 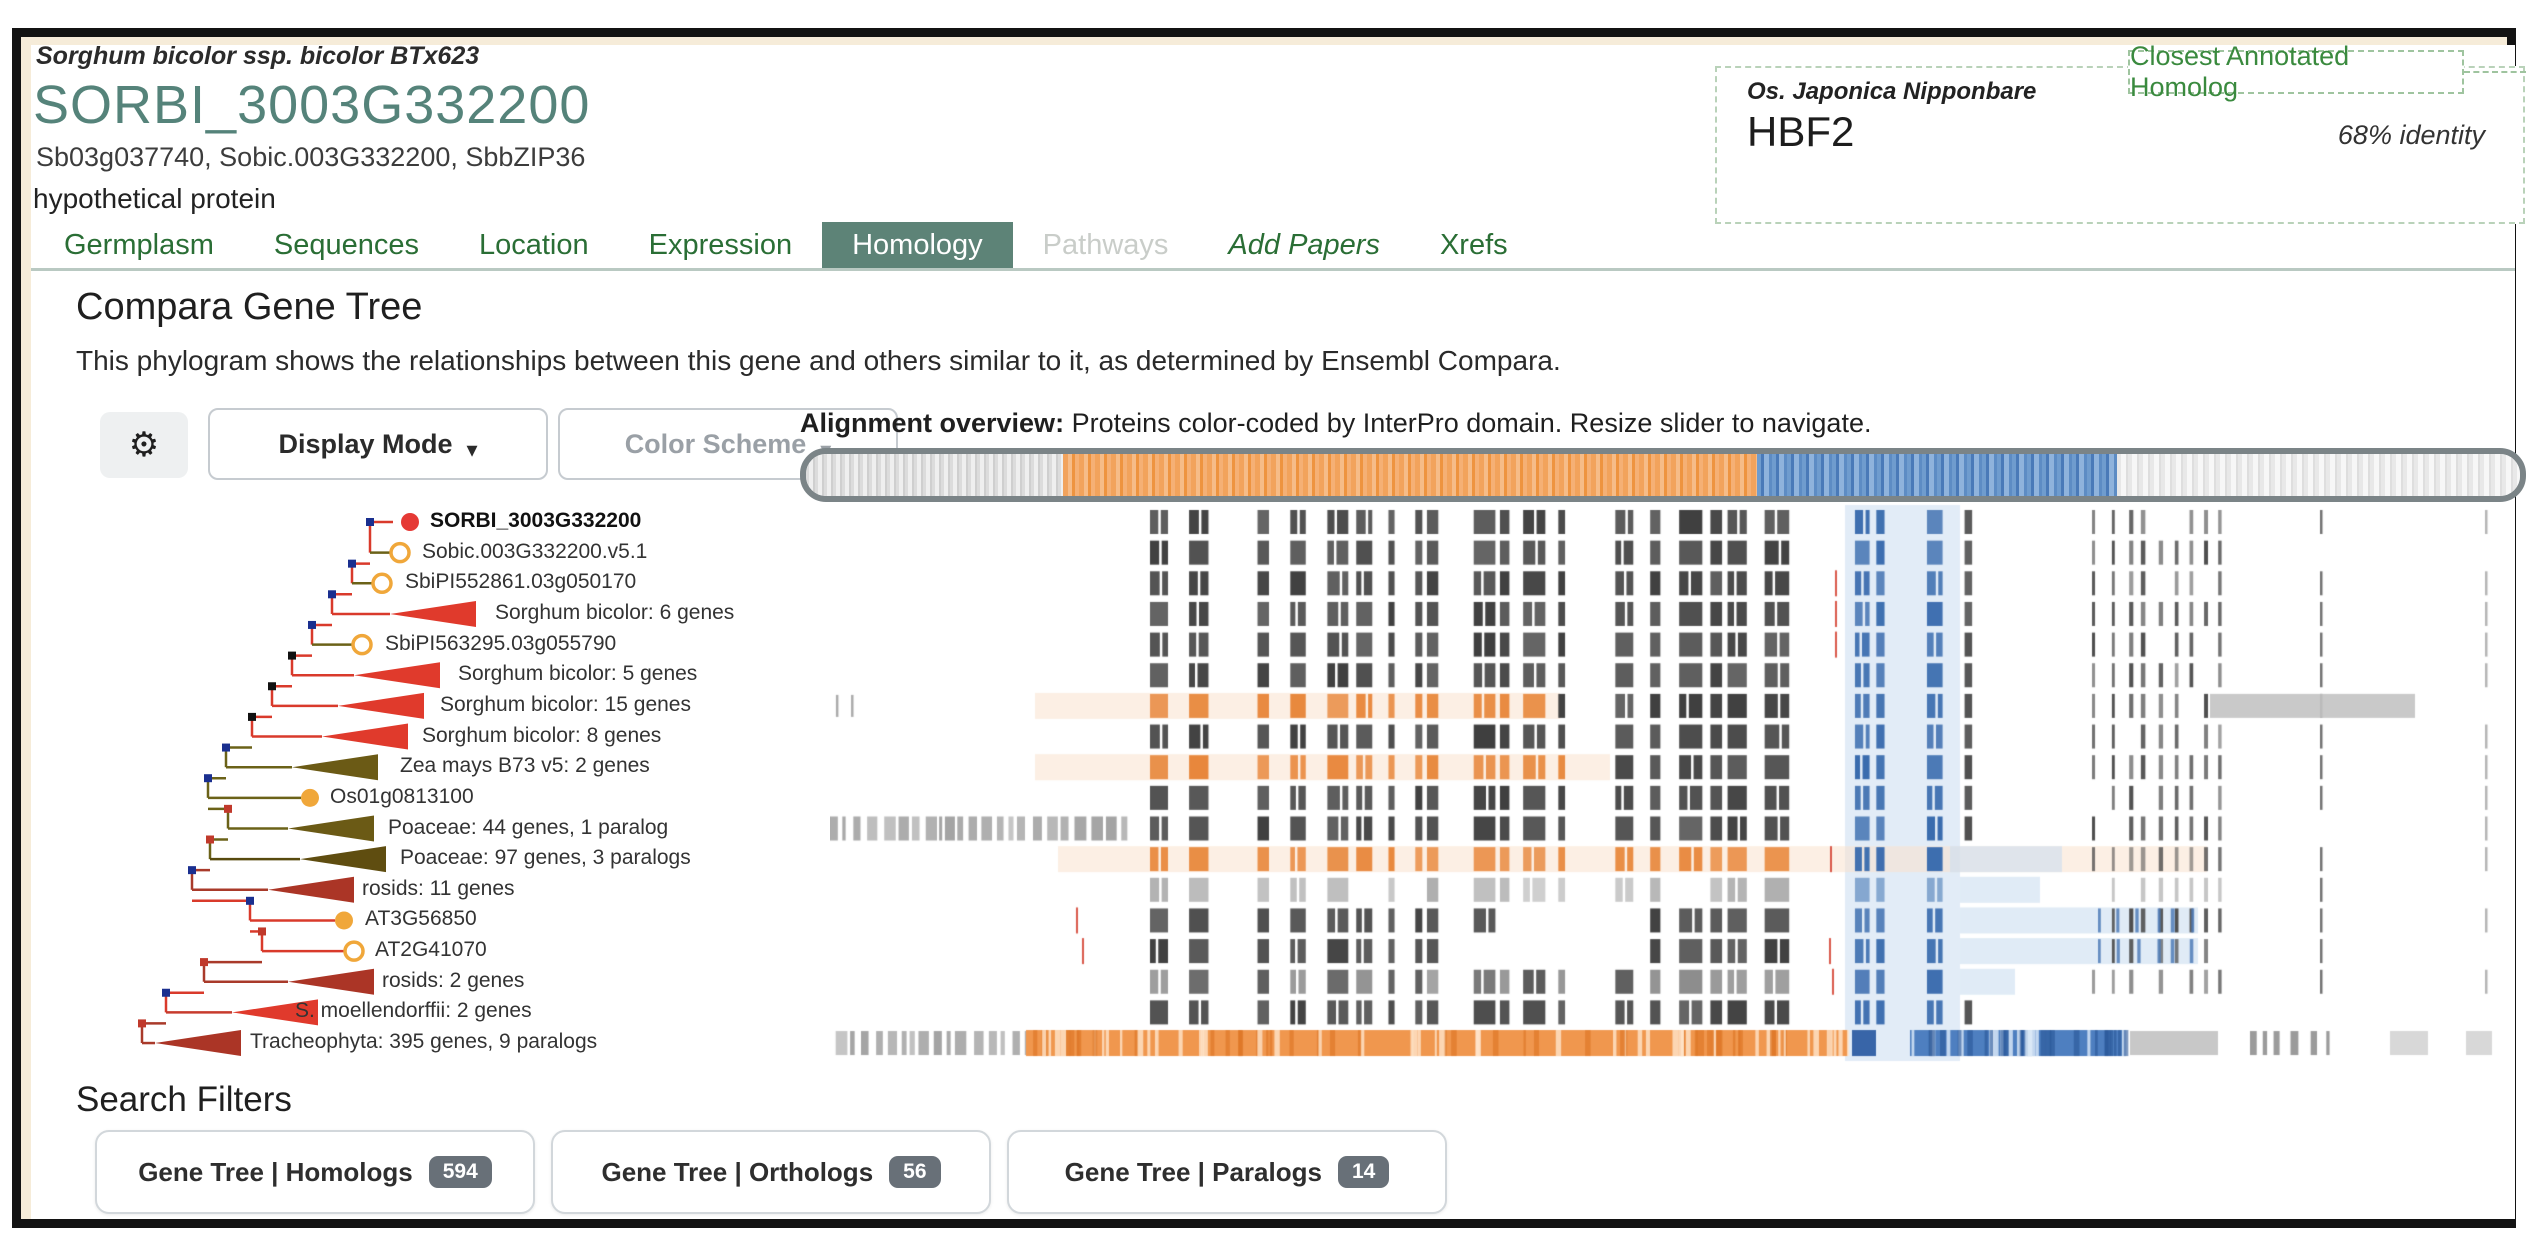 I want to click on display-mode-button: Display Mode ▾, so click(x=378, y=444).